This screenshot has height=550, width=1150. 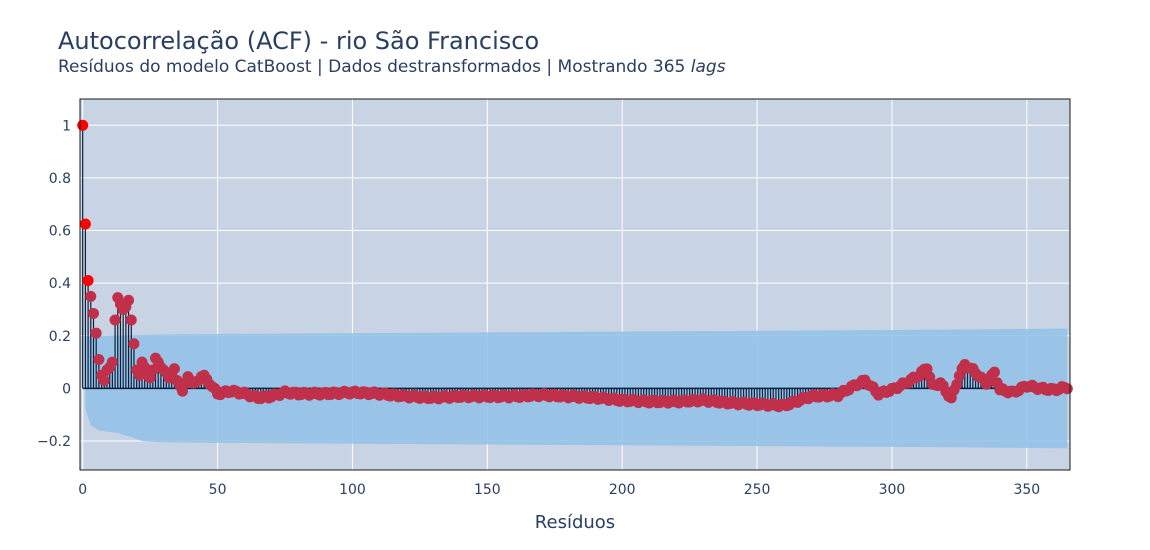 What do you see at coordinates (299, 41) in the screenshot?
I see `chart-title: Autocorrelação (ACF) - rio São Francisco` at bounding box center [299, 41].